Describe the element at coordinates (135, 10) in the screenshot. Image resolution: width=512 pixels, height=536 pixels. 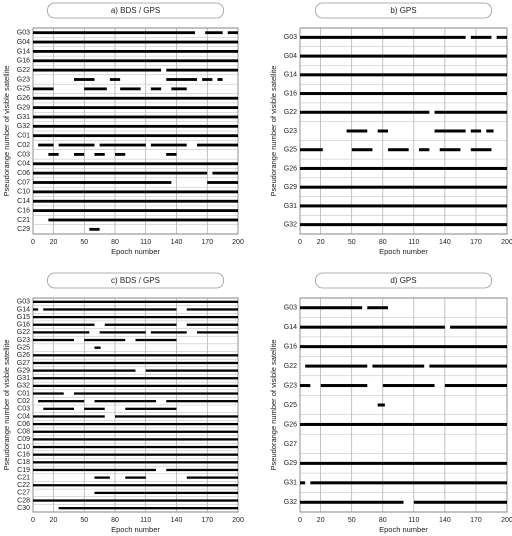
I see `panel-title: a) BDS / GPS` at that location.